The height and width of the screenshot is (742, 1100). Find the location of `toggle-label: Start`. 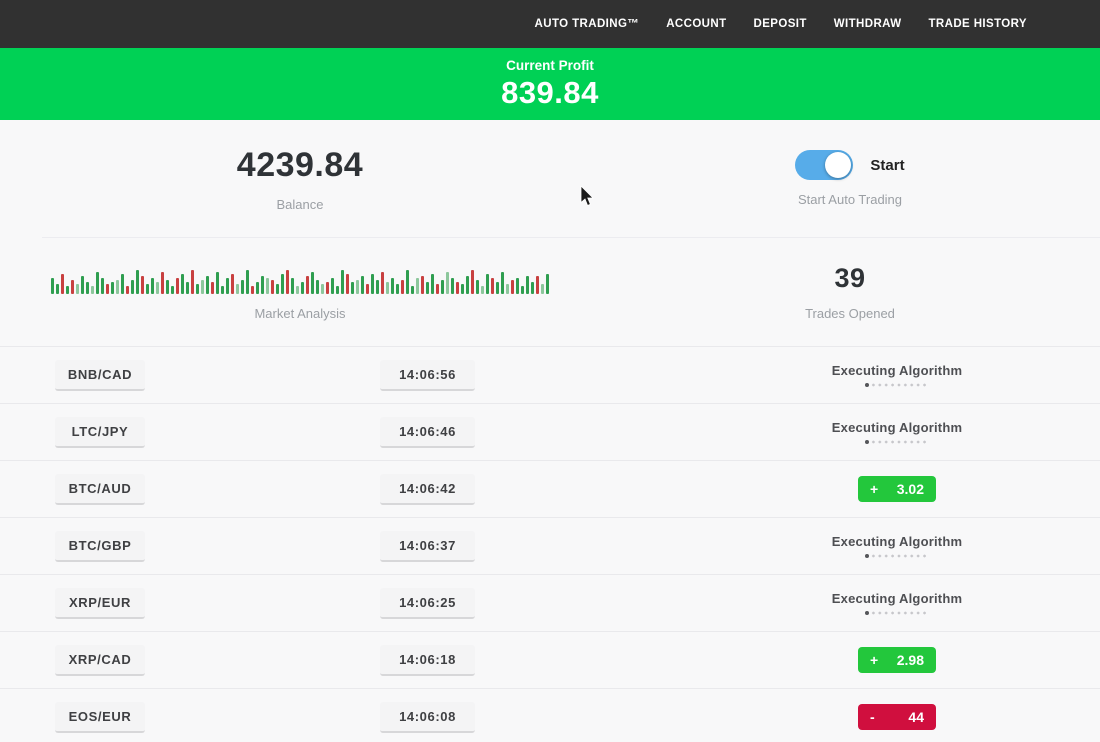

toggle-label: Start is located at coordinates (887, 165).